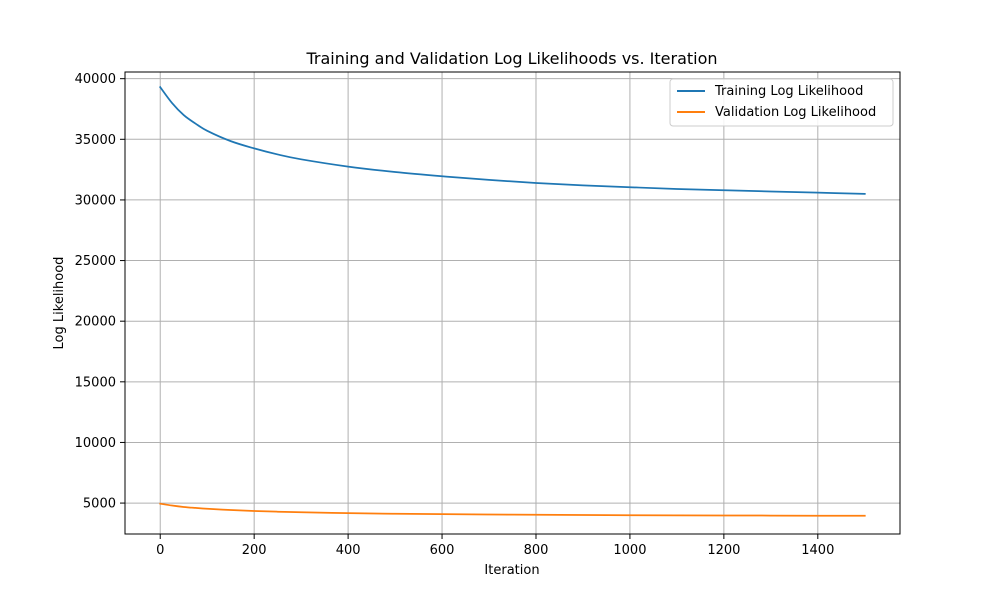 Image resolution: width=1000 pixels, height=600 pixels. I want to click on x-tick-label: 400, so click(348, 550).